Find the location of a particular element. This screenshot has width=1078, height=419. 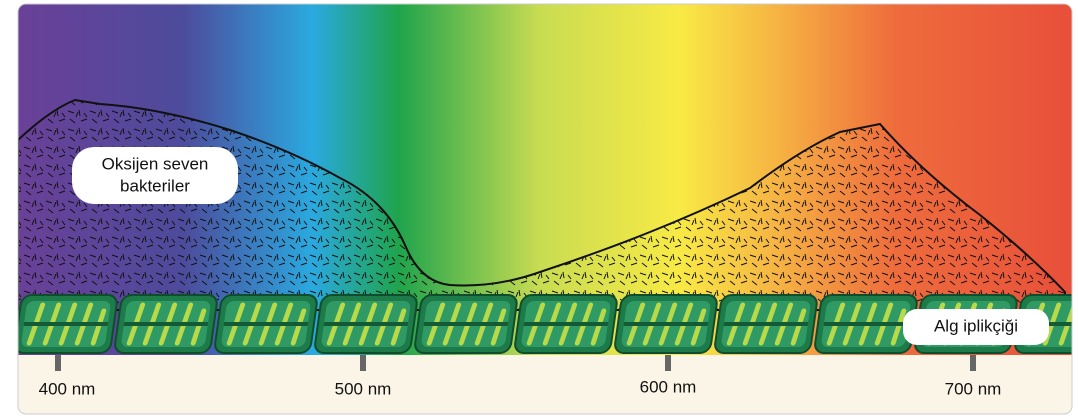

scale-label: 700 nm is located at coordinates (973, 388).